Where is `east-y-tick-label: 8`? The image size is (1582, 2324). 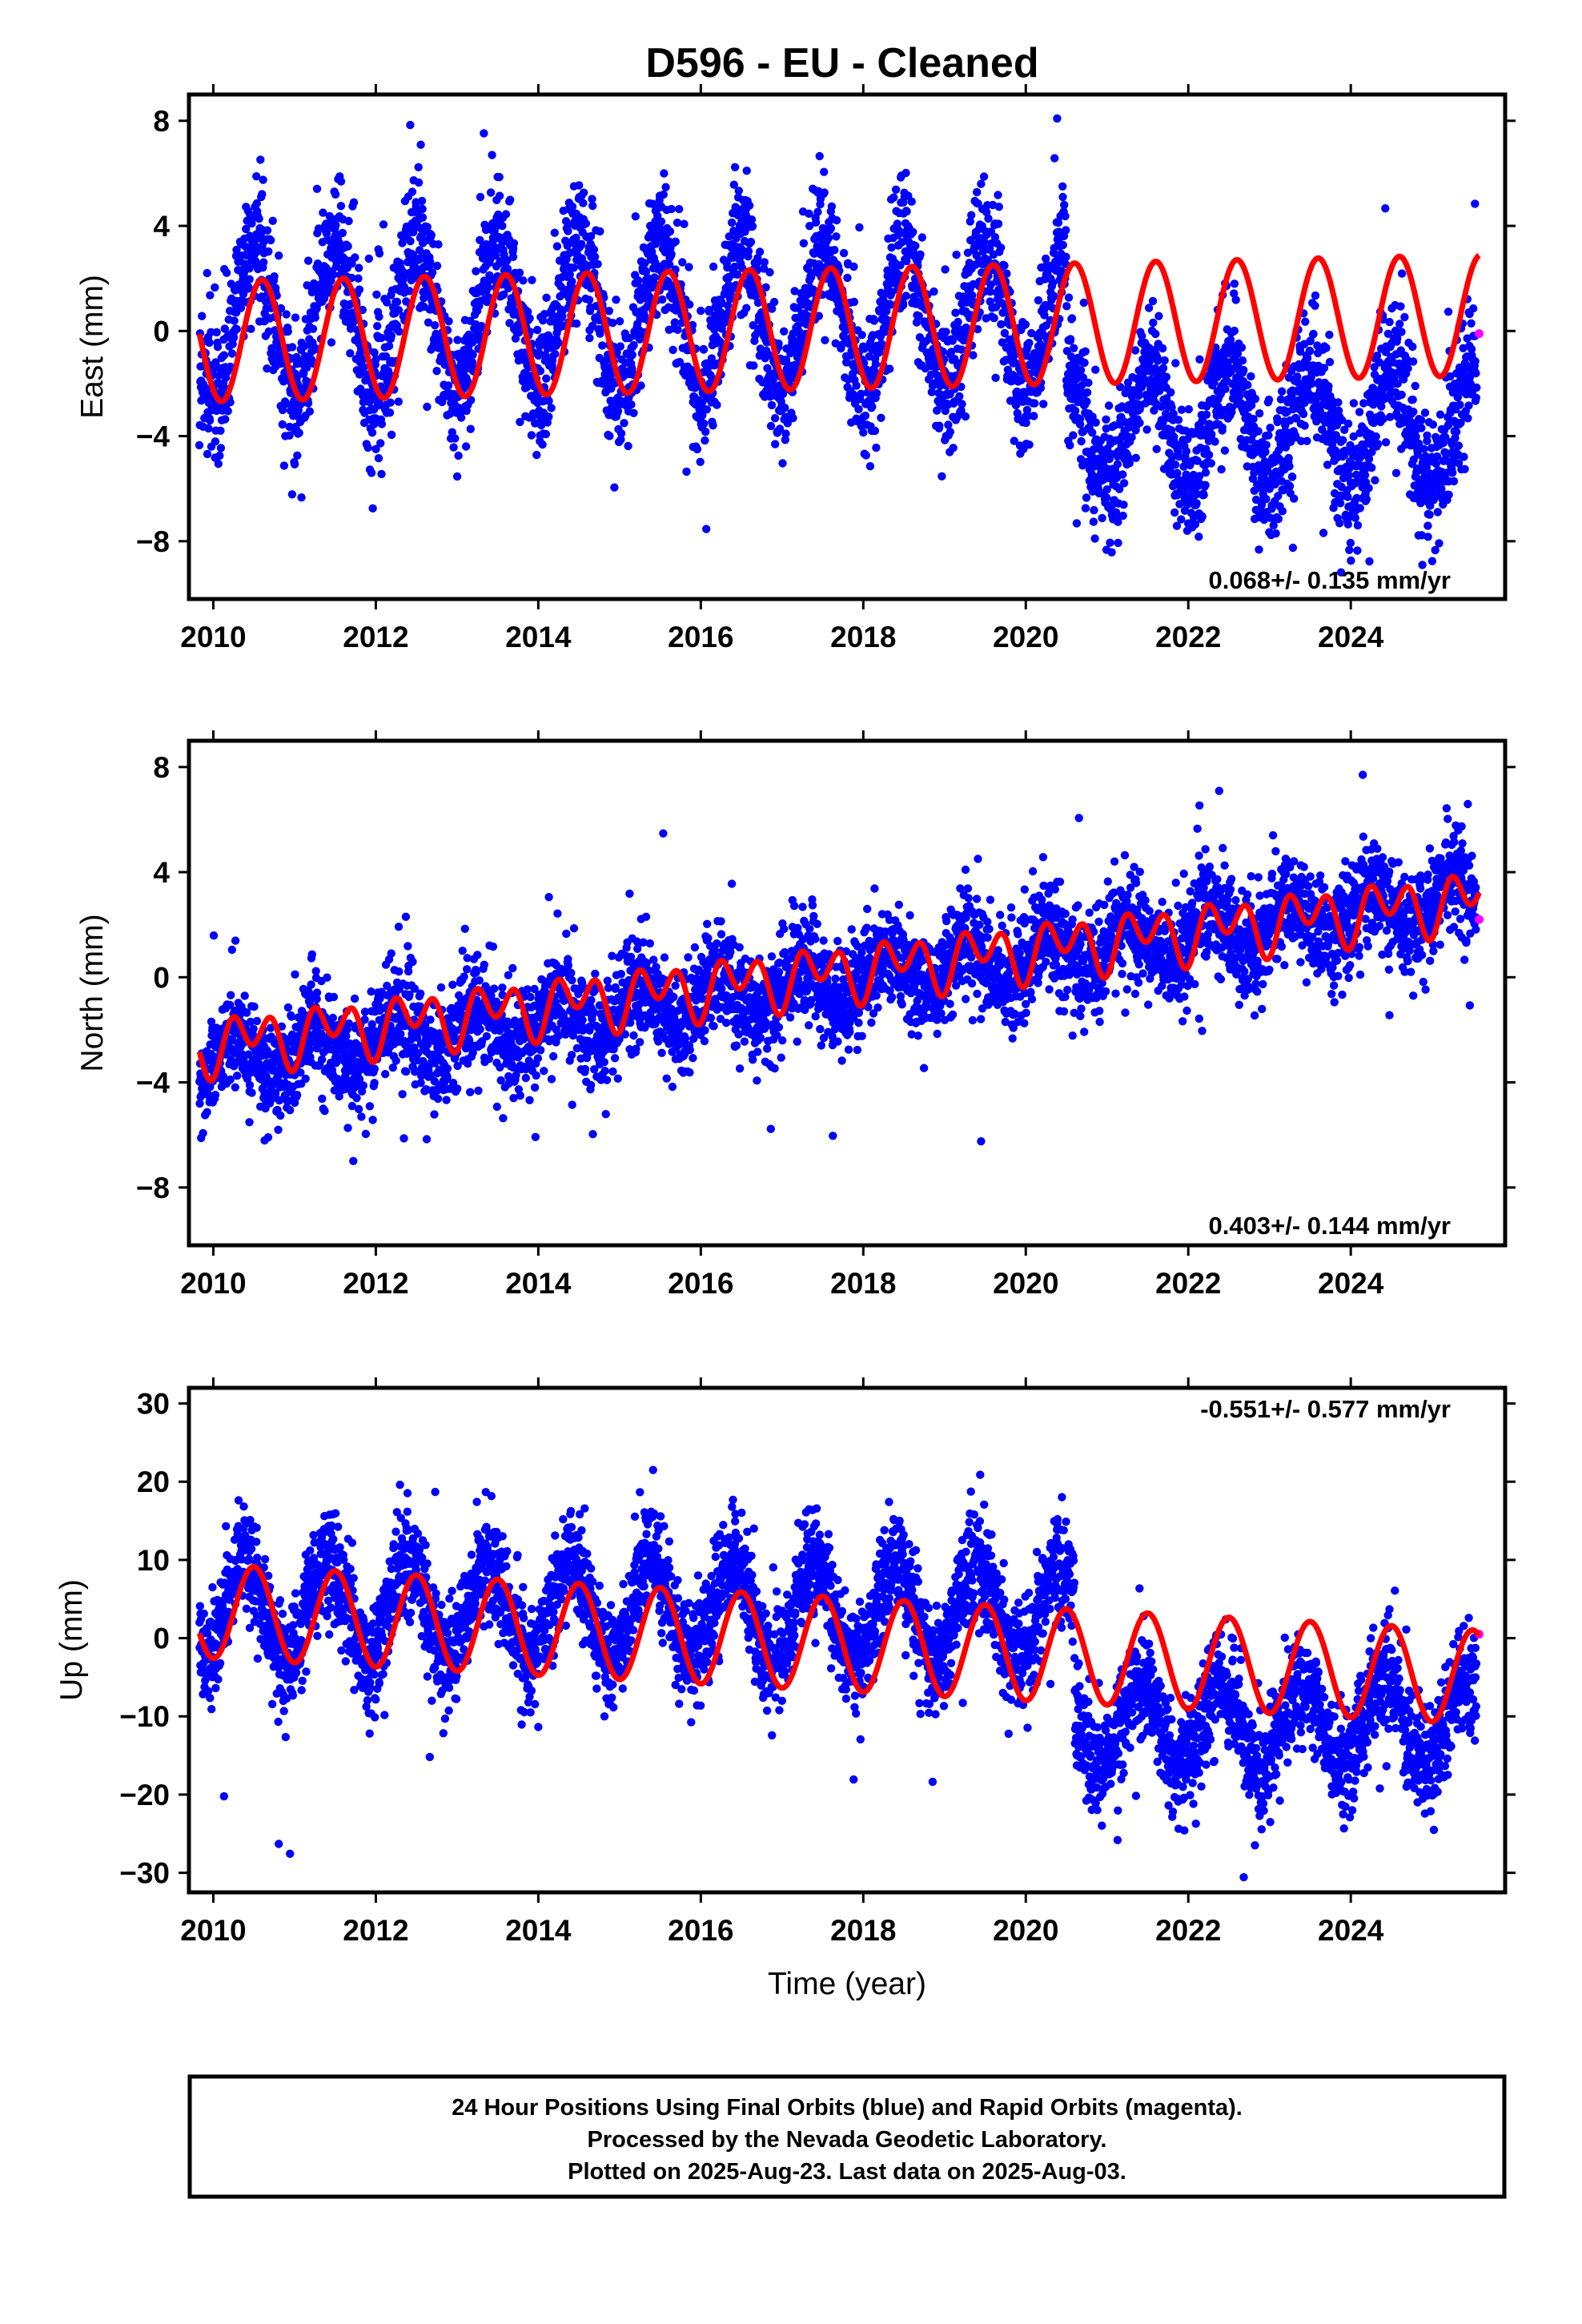
east-y-tick-label: 8 is located at coordinates (161, 121).